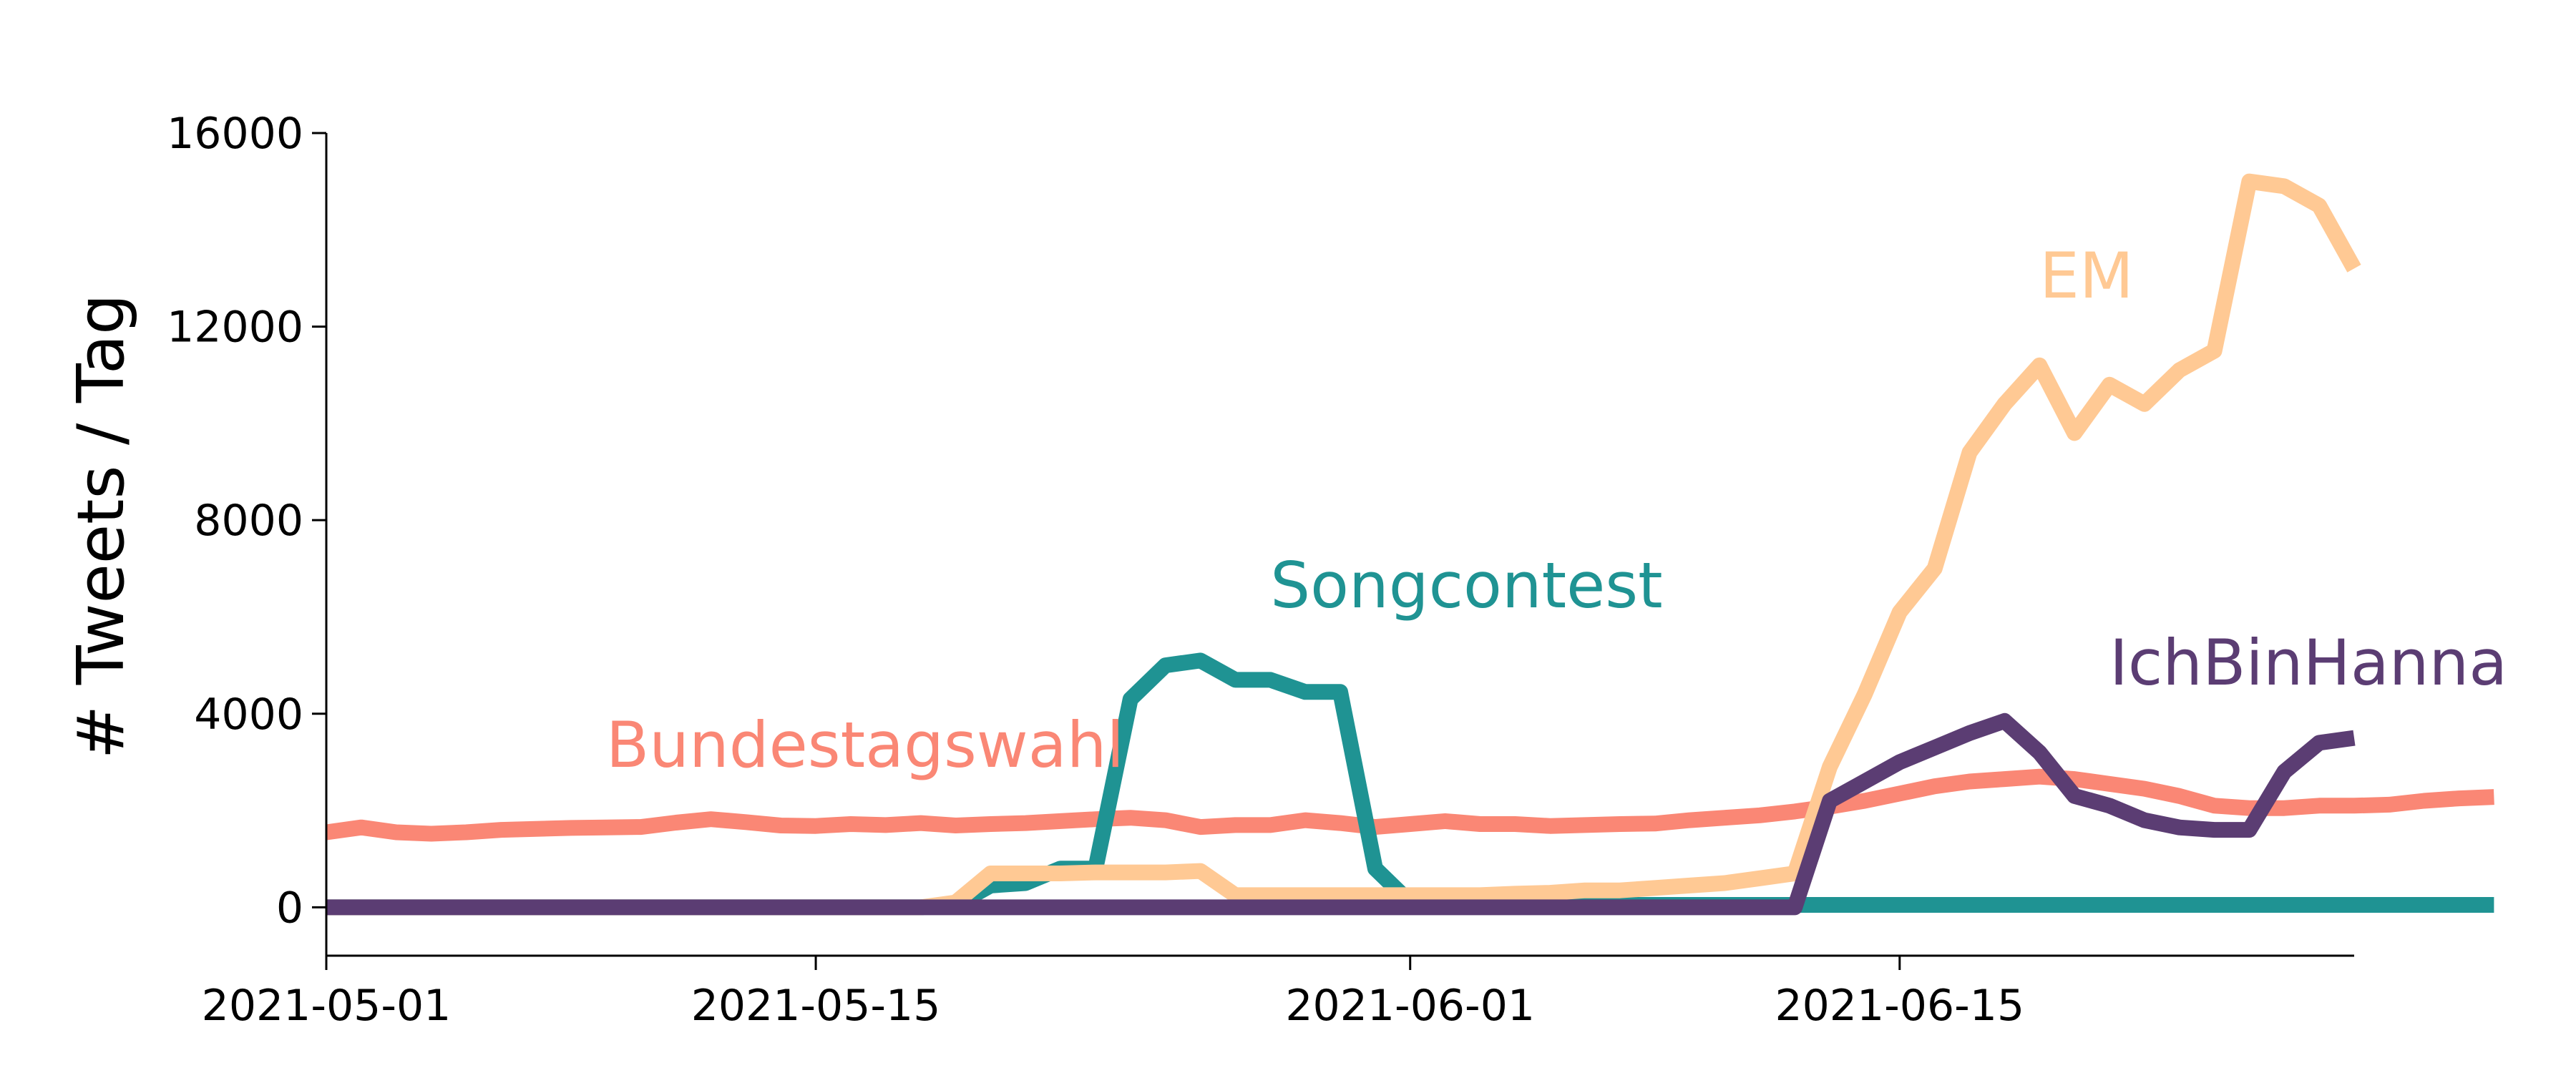  Describe the element at coordinates (289, 908) in the screenshot. I see `y-tick-label: 0` at that location.